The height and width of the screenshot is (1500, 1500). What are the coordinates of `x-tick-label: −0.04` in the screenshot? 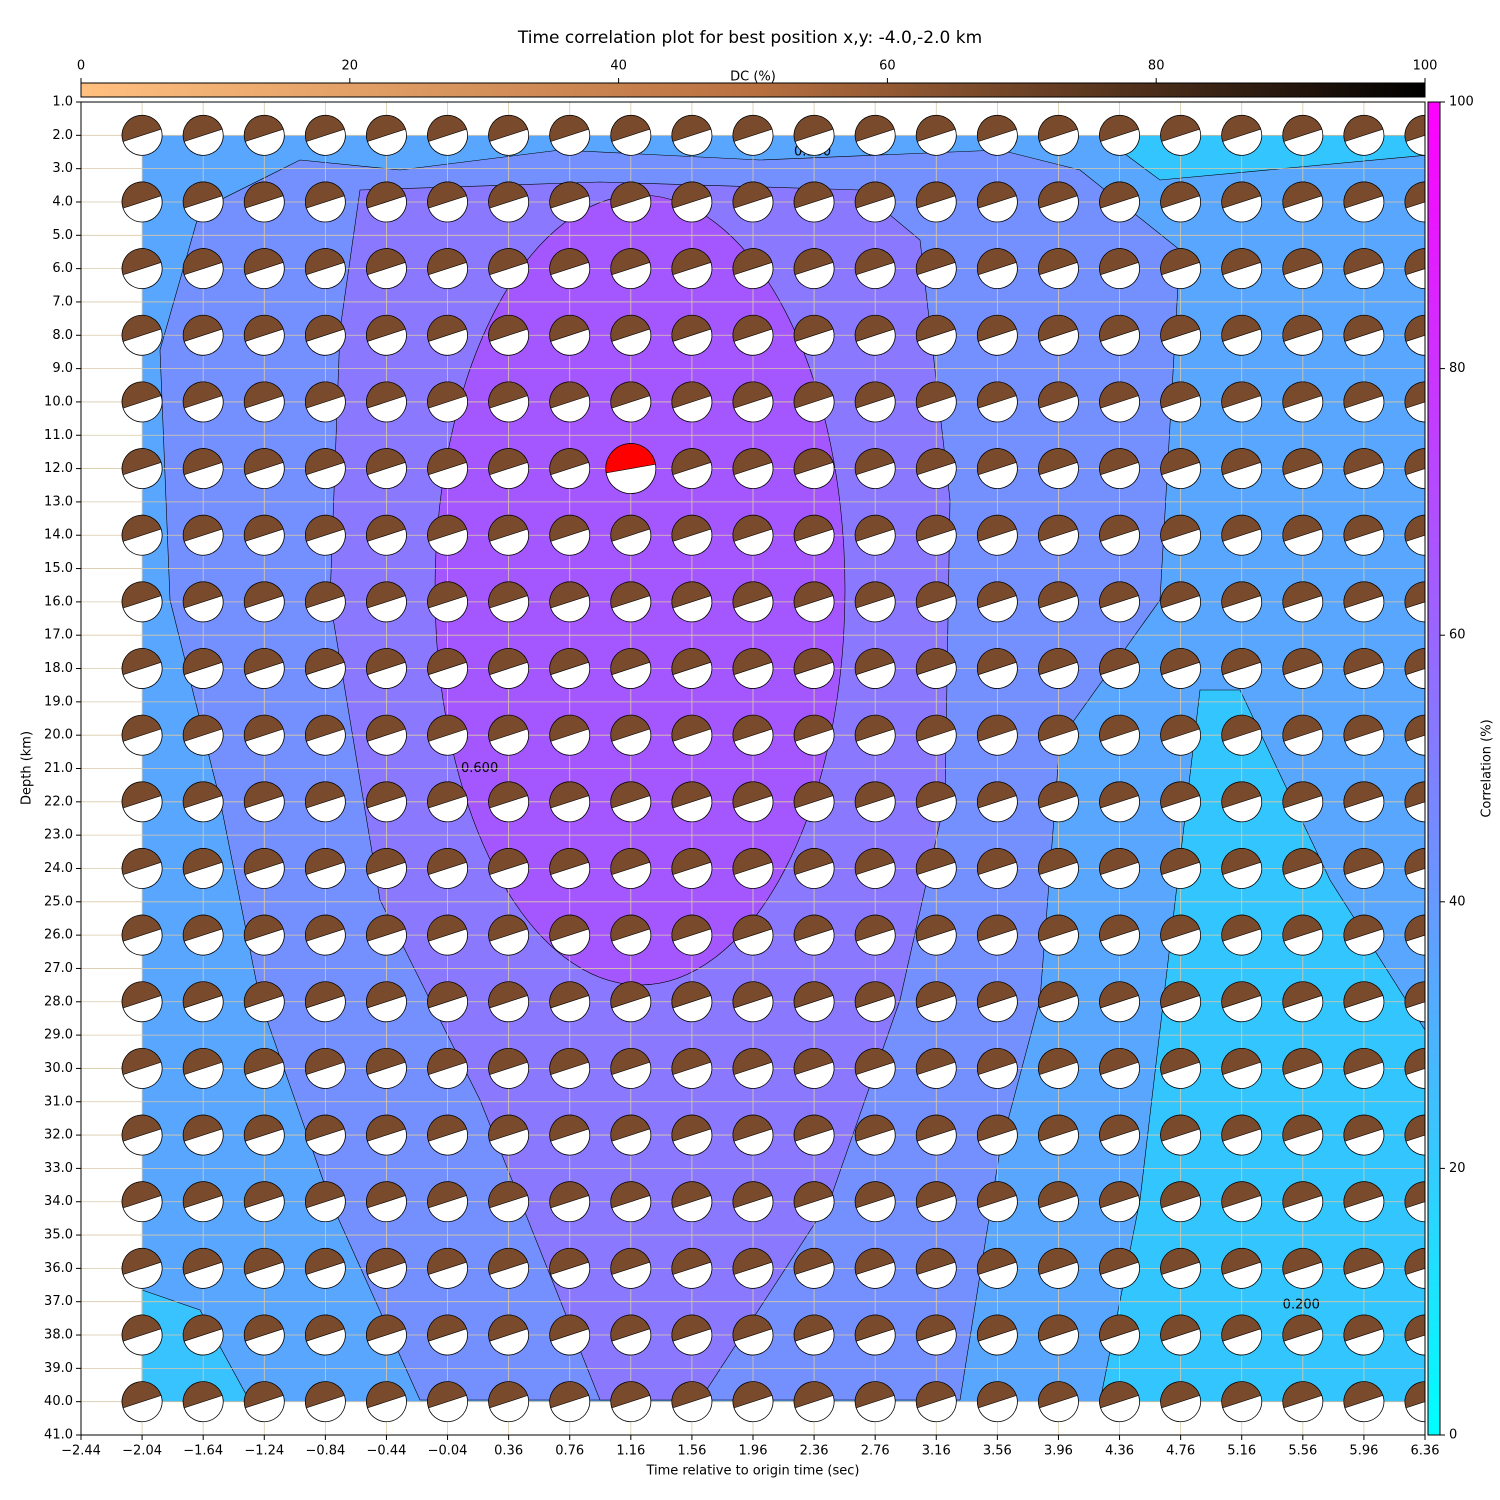 It's located at (448, 1451).